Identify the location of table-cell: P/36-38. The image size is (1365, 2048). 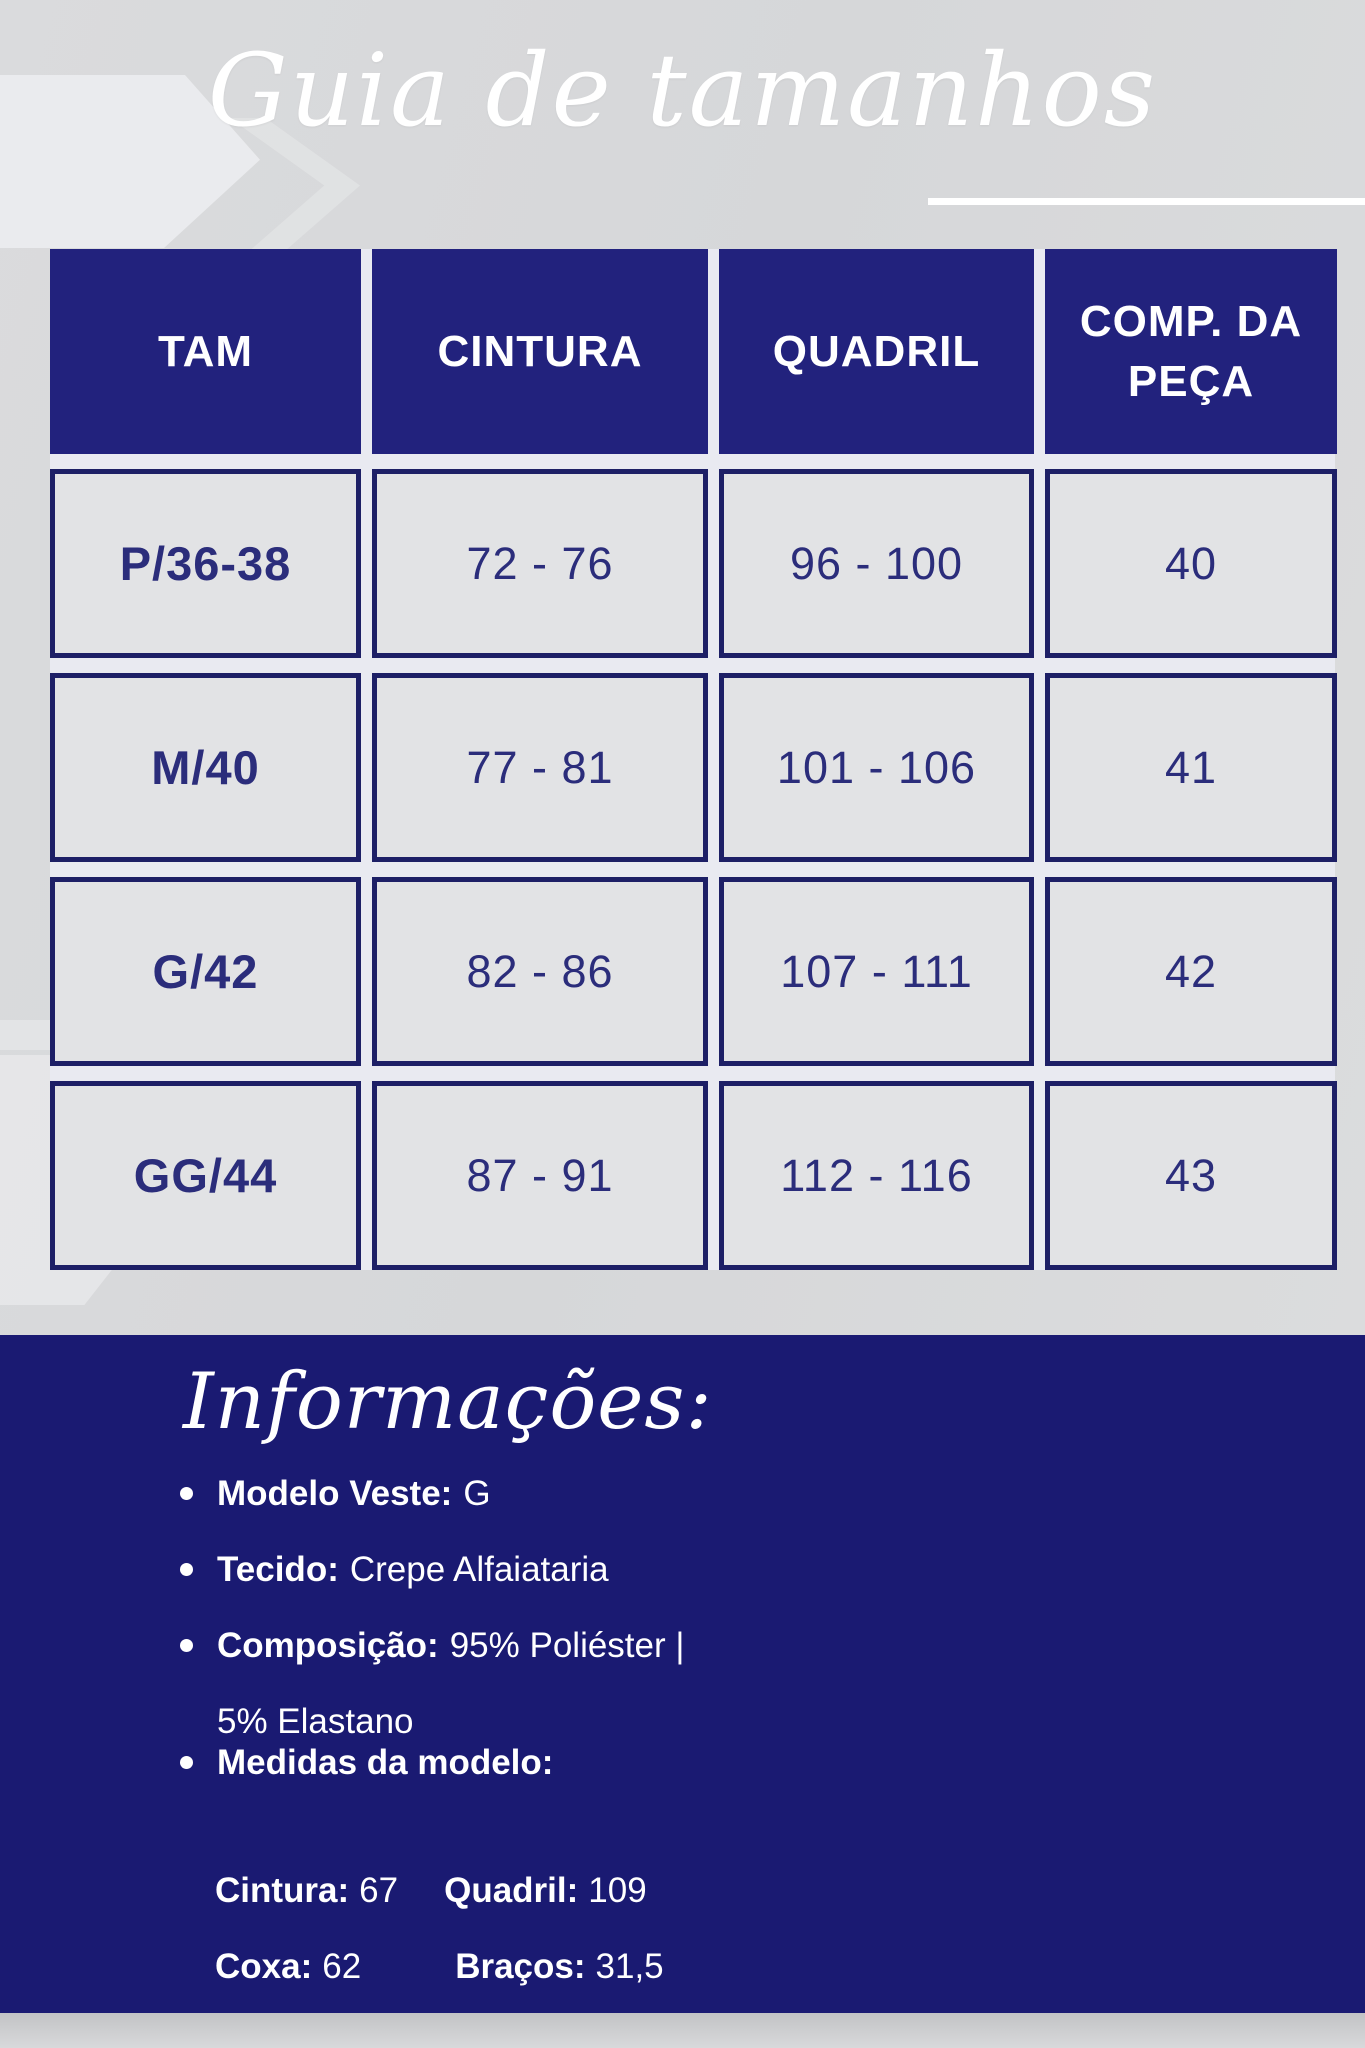
(205, 563).